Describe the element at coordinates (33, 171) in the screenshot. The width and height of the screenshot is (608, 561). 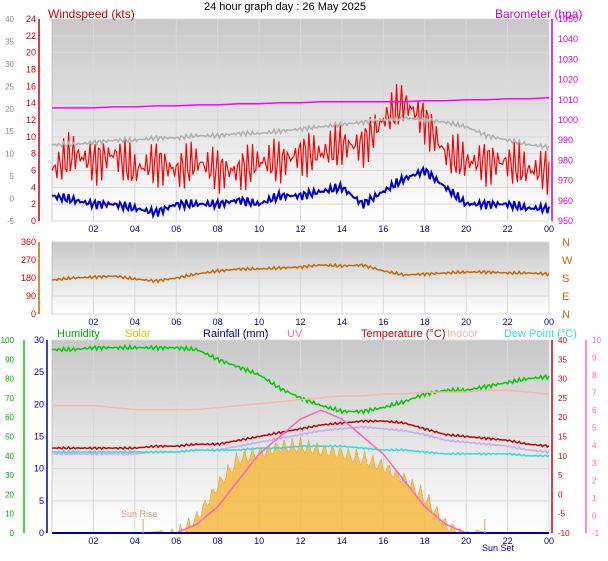
I see `windspeed-tick-label: 6` at that location.